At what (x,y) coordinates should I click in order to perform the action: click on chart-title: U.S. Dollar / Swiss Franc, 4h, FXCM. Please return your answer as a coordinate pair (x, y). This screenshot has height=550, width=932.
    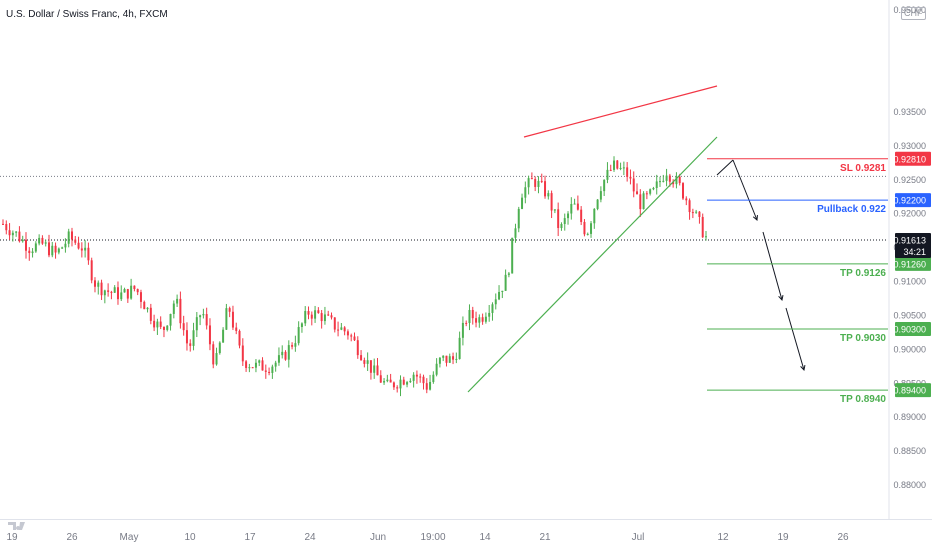
    Looking at the image, I should click on (87, 14).